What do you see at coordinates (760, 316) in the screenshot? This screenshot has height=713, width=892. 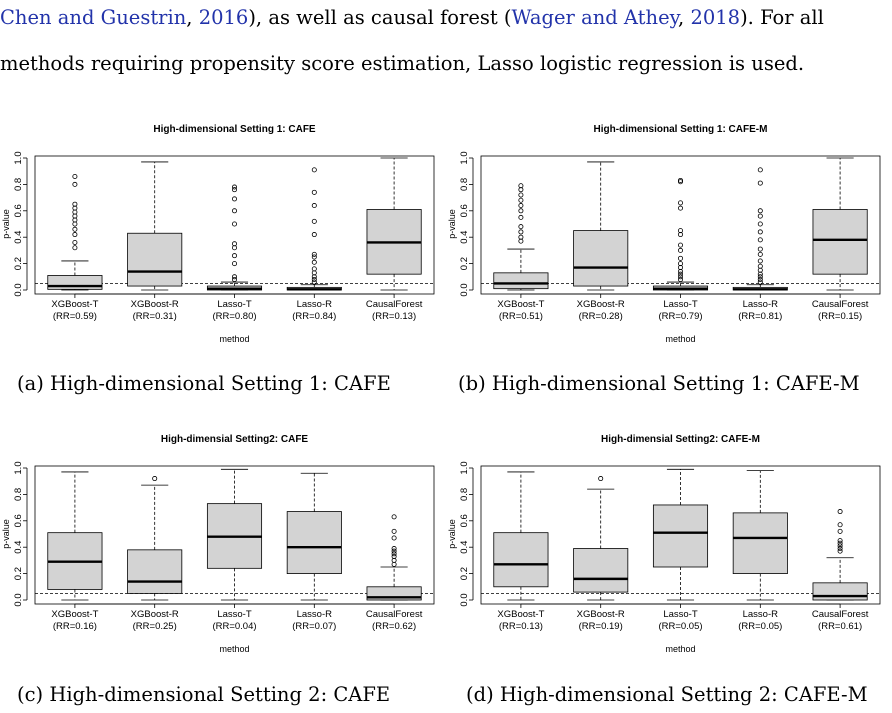 I see `rr-label: (RR=0.81)` at bounding box center [760, 316].